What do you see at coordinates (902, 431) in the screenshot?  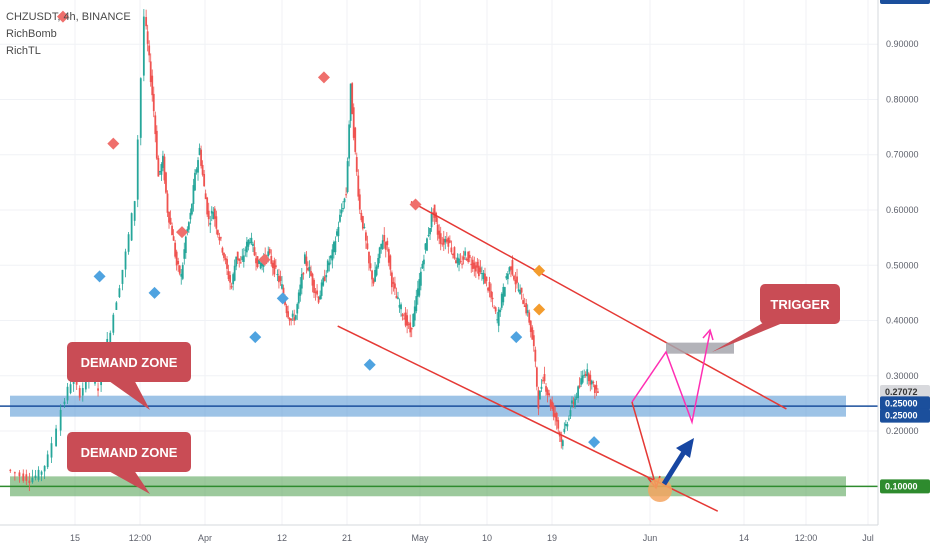 I see `y-tick-label: 0.20000` at bounding box center [902, 431].